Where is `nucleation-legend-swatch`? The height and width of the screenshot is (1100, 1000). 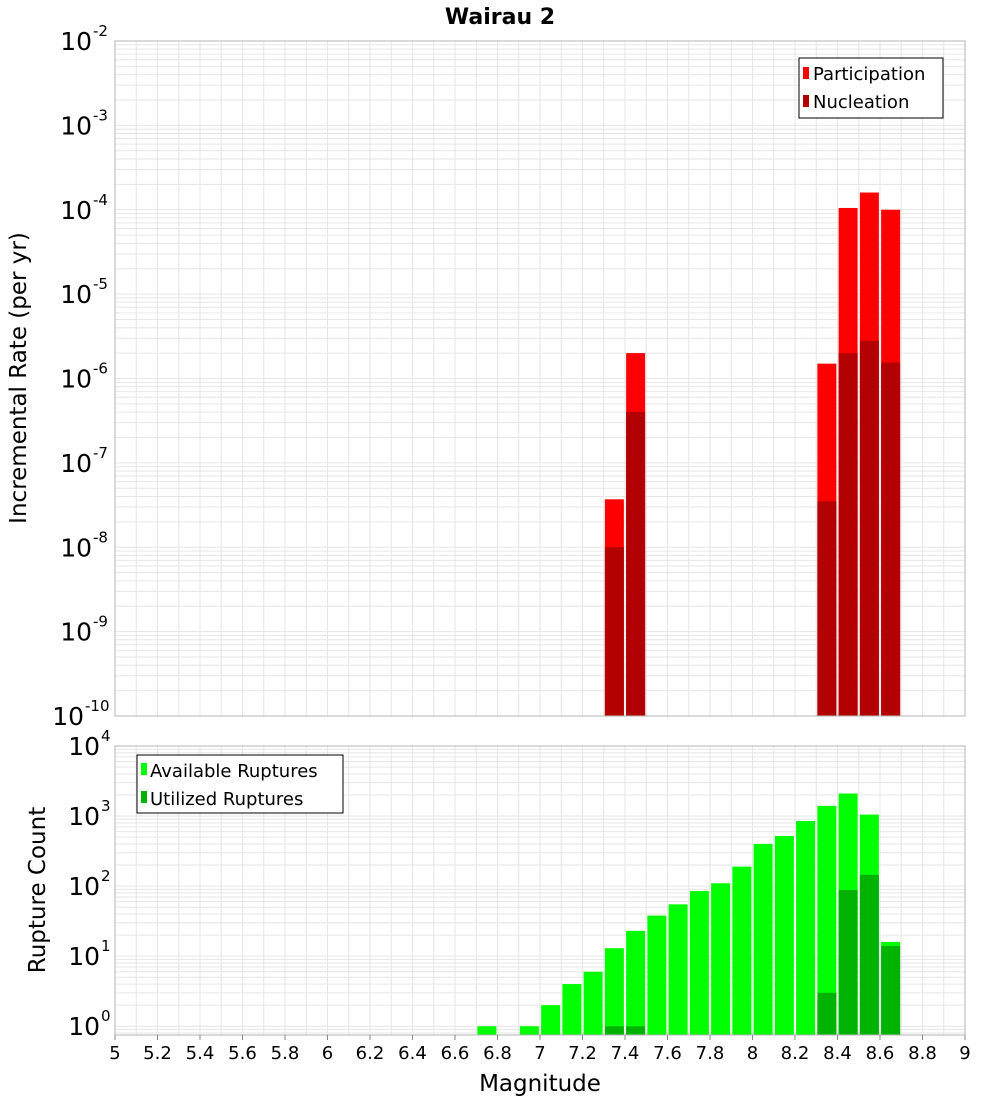
nucleation-legend-swatch is located at coordinates (806, 101).